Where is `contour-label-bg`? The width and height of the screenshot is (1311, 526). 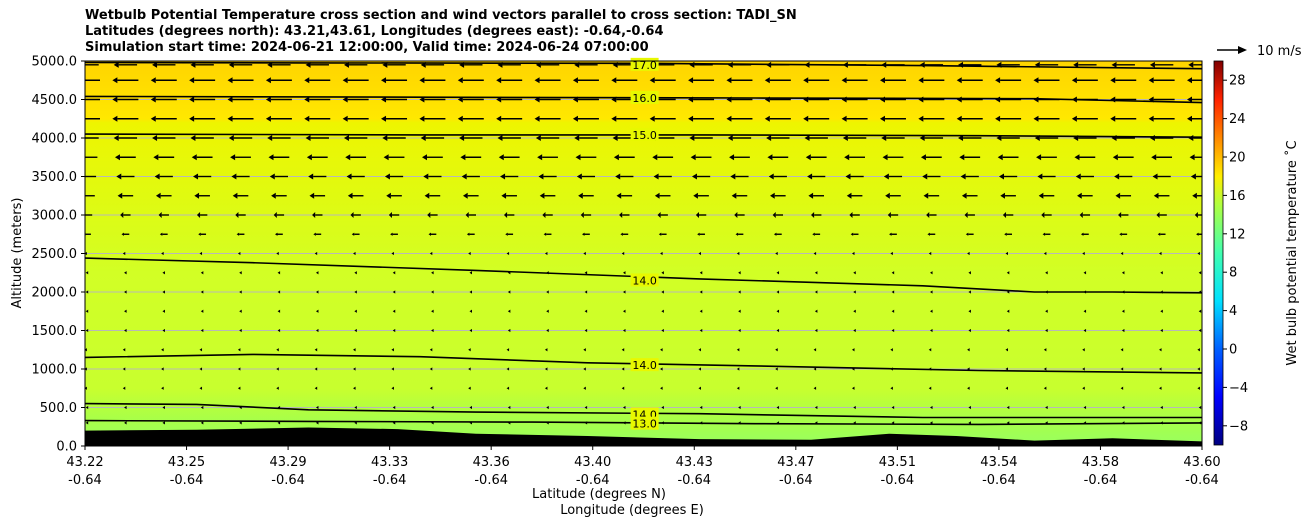
contour-label-bg is located at coordinates (644, 134).